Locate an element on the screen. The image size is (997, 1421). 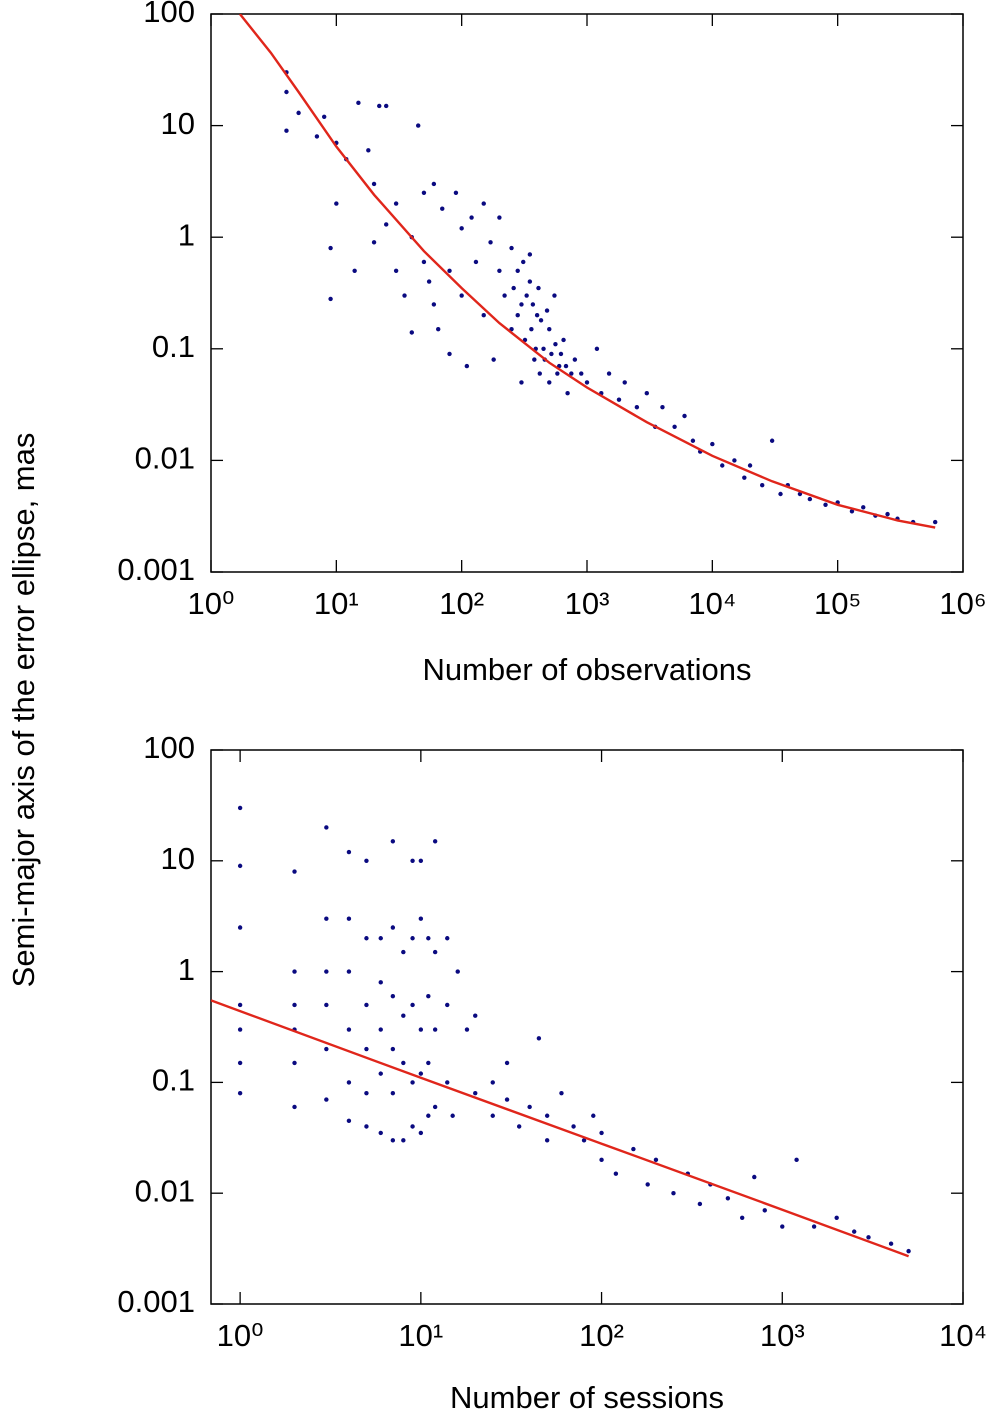
y-tick-label: 1 is located at coordinates (186, 969).